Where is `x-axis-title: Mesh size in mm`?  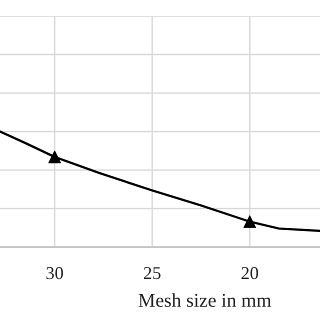 x-axis-title: Mesh size in mm is located at coordinates (205, 300).